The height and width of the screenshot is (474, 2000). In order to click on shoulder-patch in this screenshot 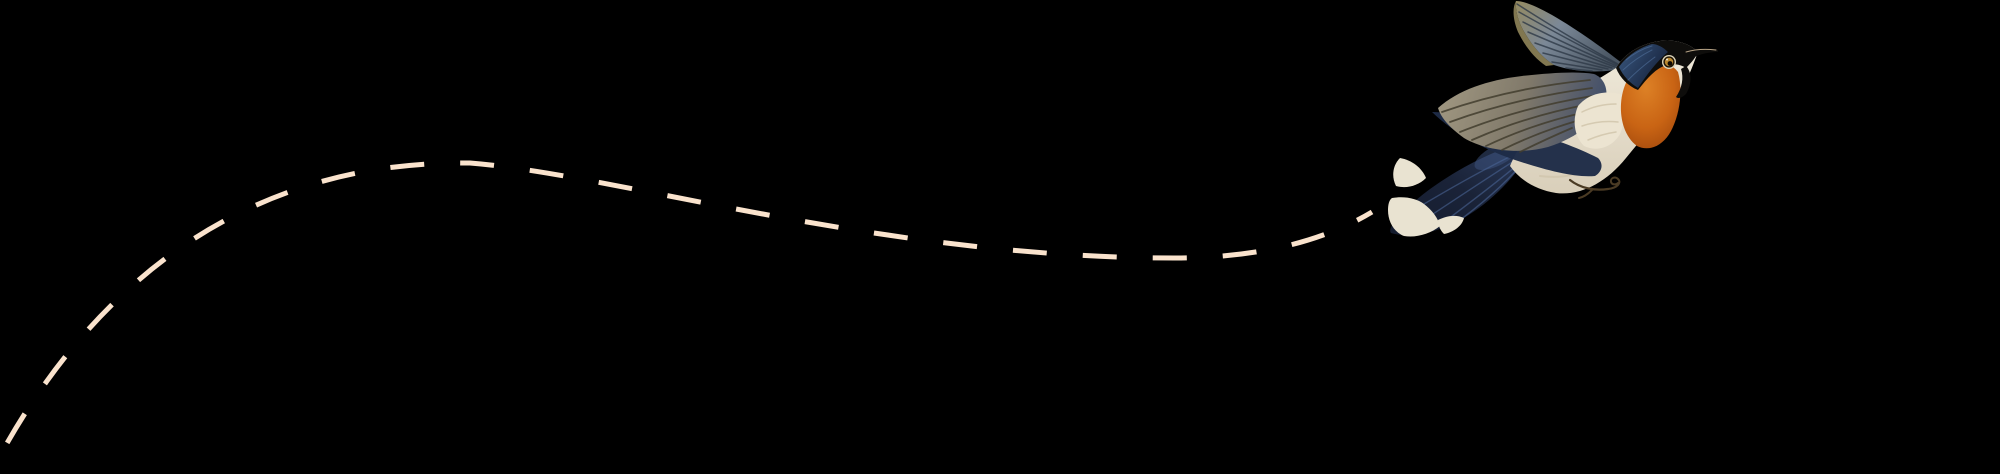, I will do `click(1599, 120)`.